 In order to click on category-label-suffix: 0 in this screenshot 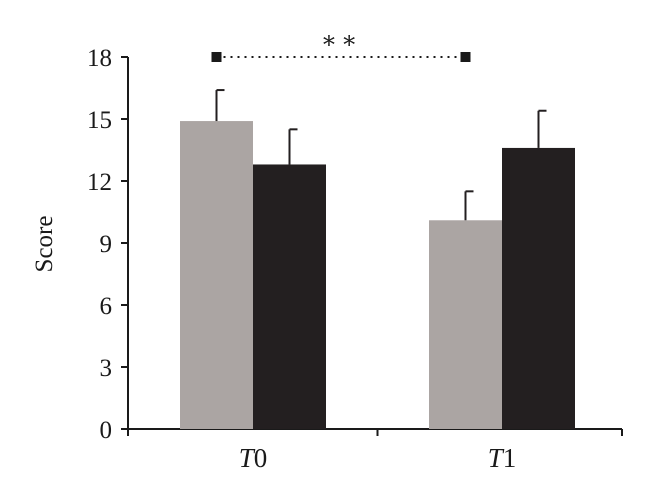, I will do `click(261, 458)`.